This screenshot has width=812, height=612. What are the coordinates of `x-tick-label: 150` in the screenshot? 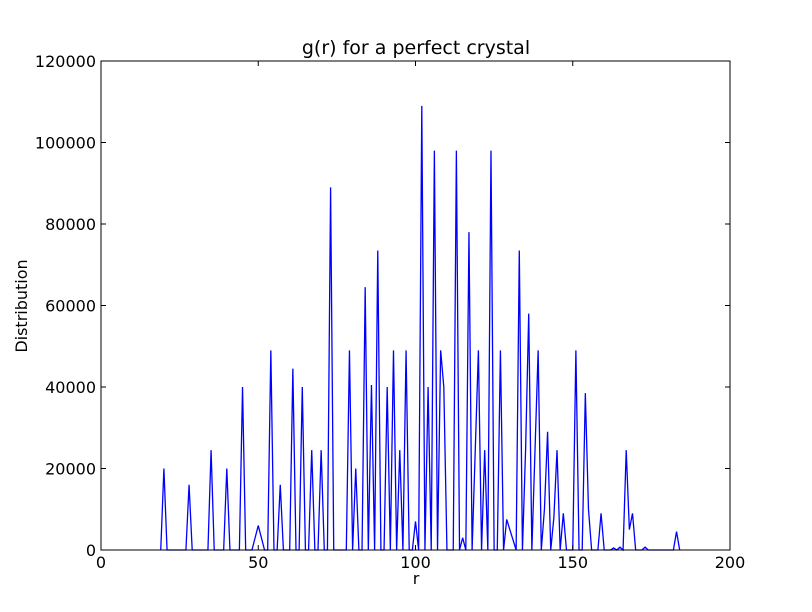 It's located at (572, 562).